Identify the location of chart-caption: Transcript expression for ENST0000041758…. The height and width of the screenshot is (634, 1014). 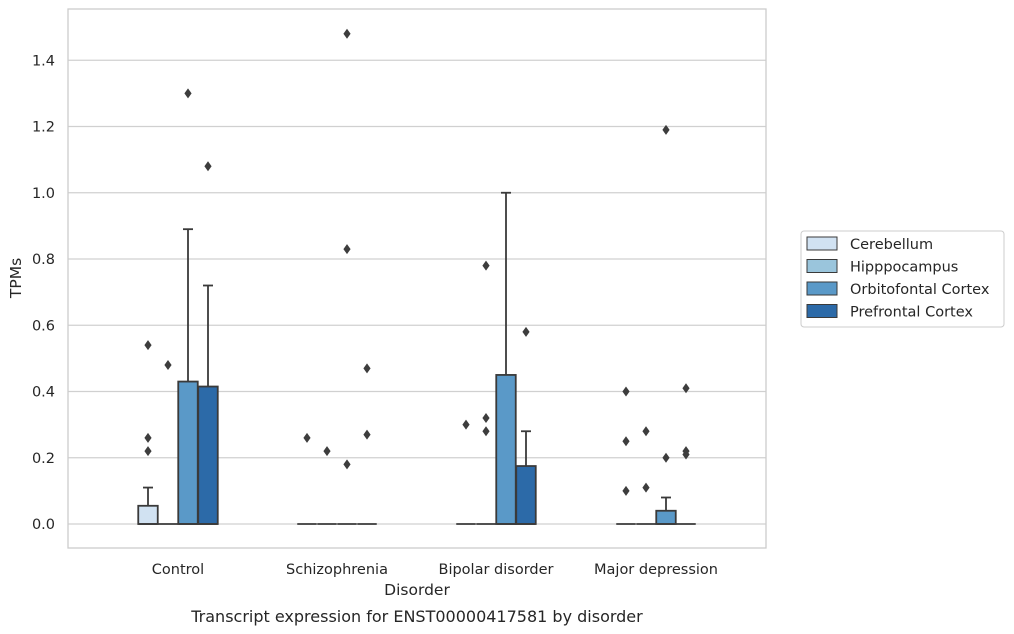
(416, 616).